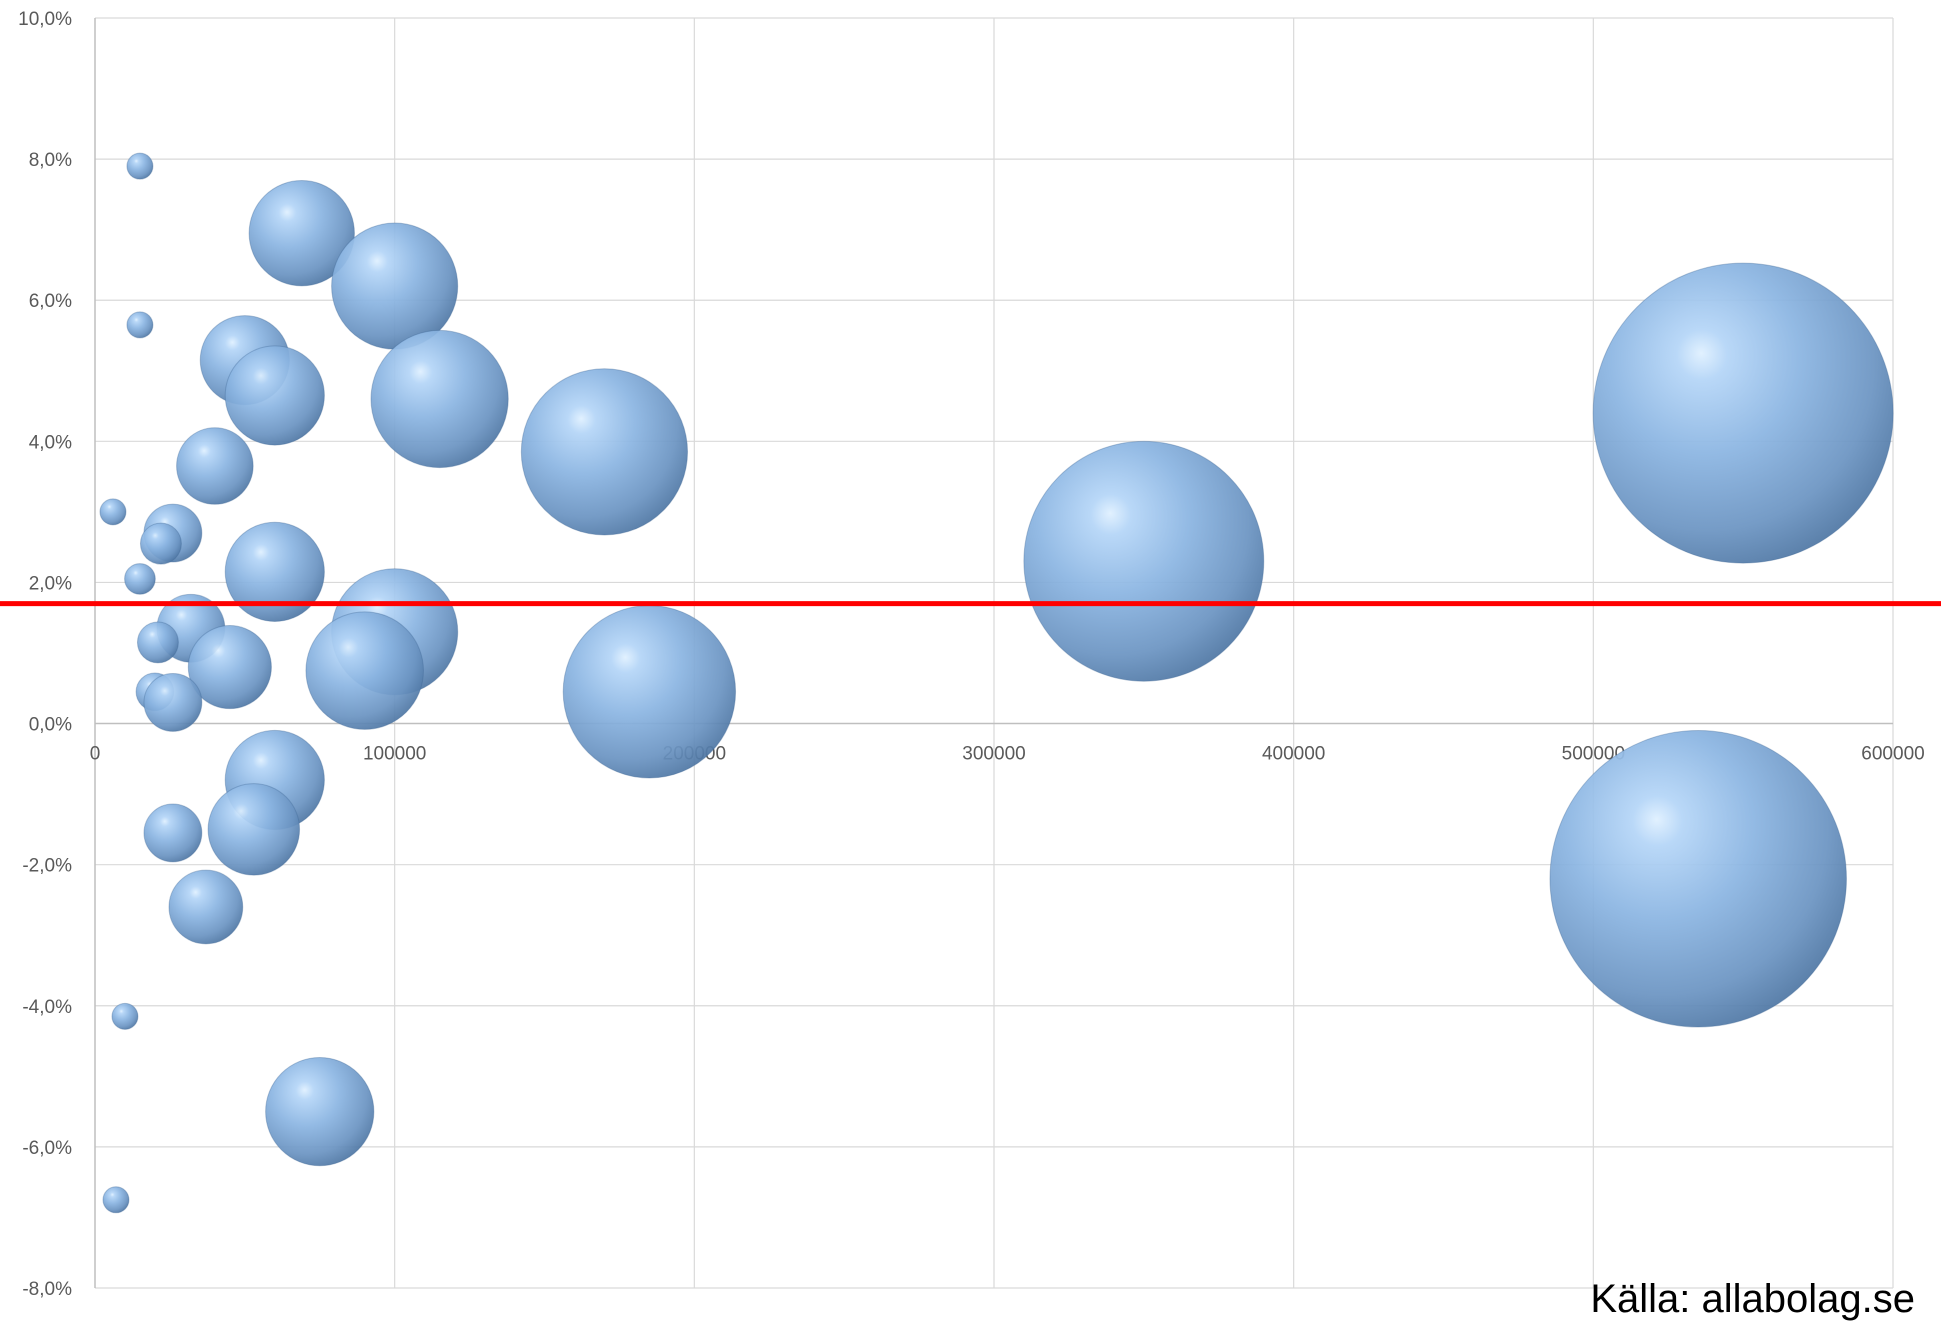  I want to click on y-tick-label: -4,0%, so click(47, 1007).